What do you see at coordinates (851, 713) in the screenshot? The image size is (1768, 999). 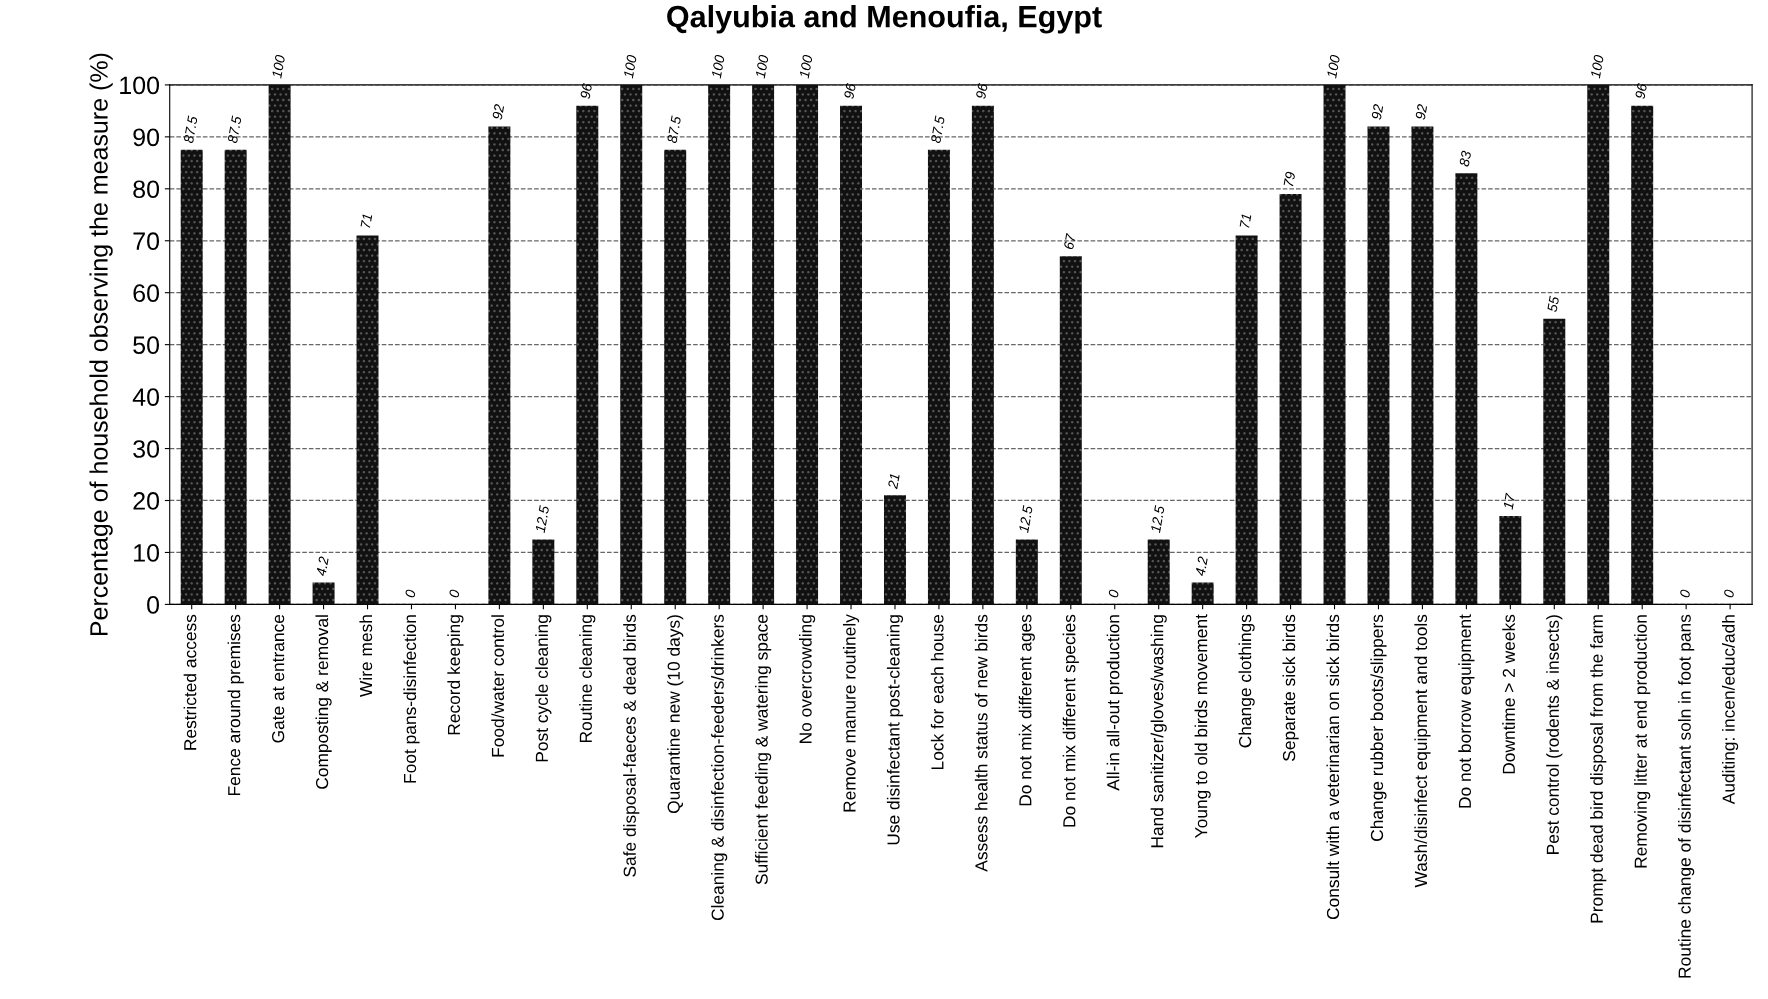 I see `x-tick-label: Remove manure routinely` at bounding box center [851, 713].